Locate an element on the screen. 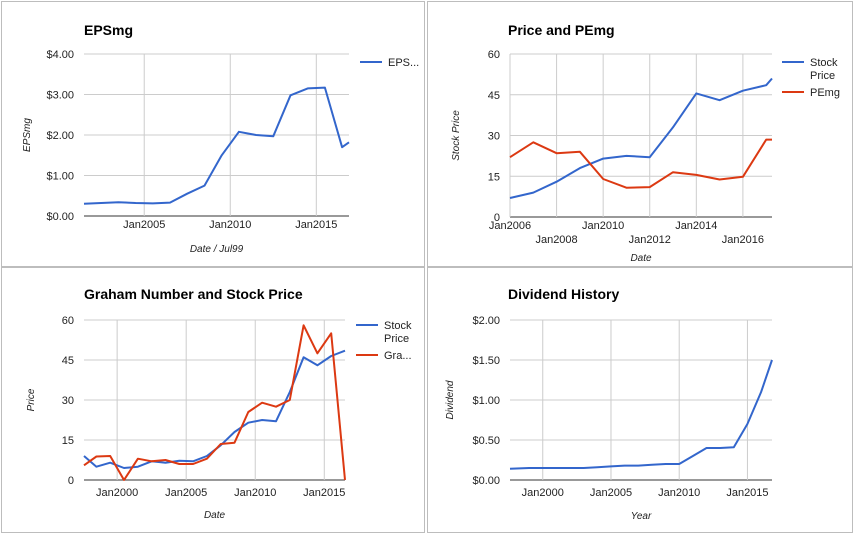  y-tick-label: $4.00 is located at coordinates (60, 55).